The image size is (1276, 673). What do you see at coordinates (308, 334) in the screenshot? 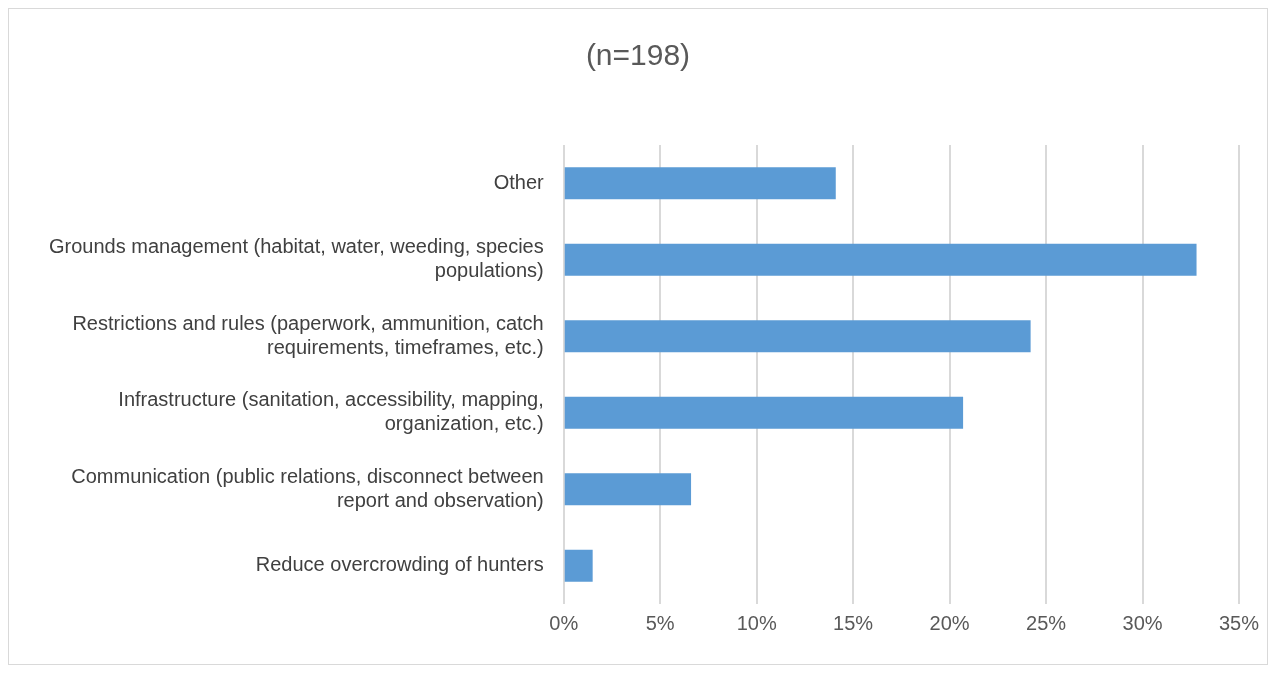
I see `y-tick-label: Restrictions and rules (paperwork, ammunition, catch requirements, timeframes, etc.)` at bounding box center [308, 334].